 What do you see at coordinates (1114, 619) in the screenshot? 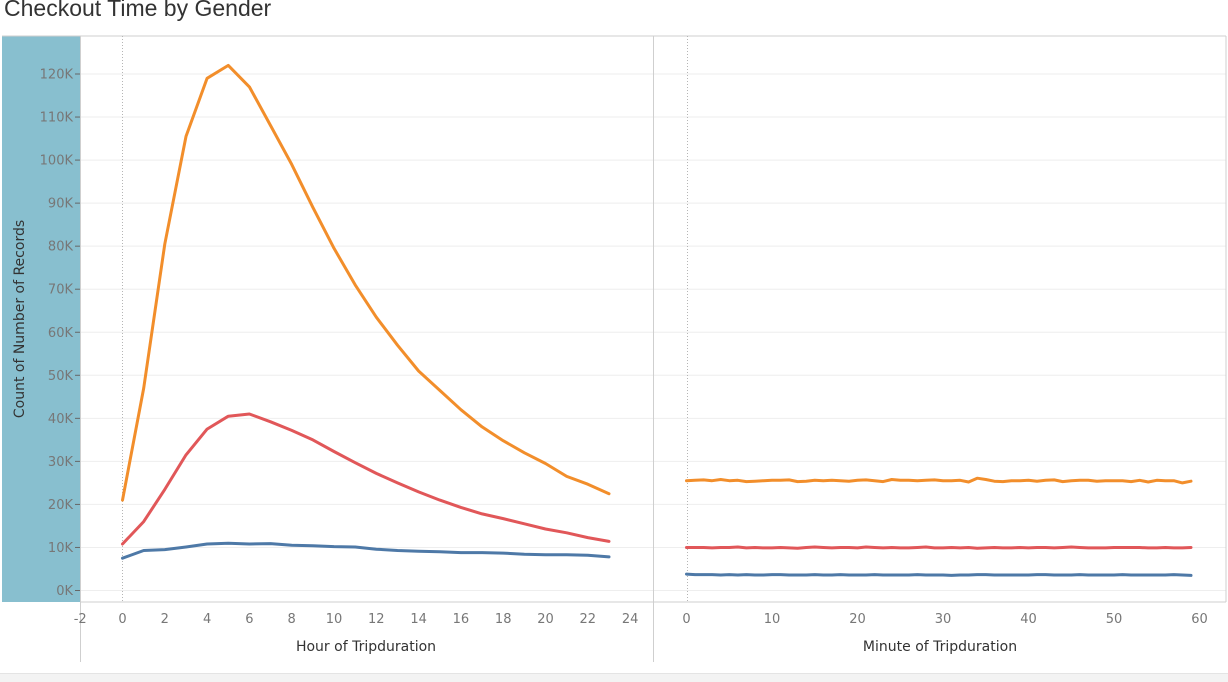
I see `x-tick-label: 50` at bounding box center [1114, 619].